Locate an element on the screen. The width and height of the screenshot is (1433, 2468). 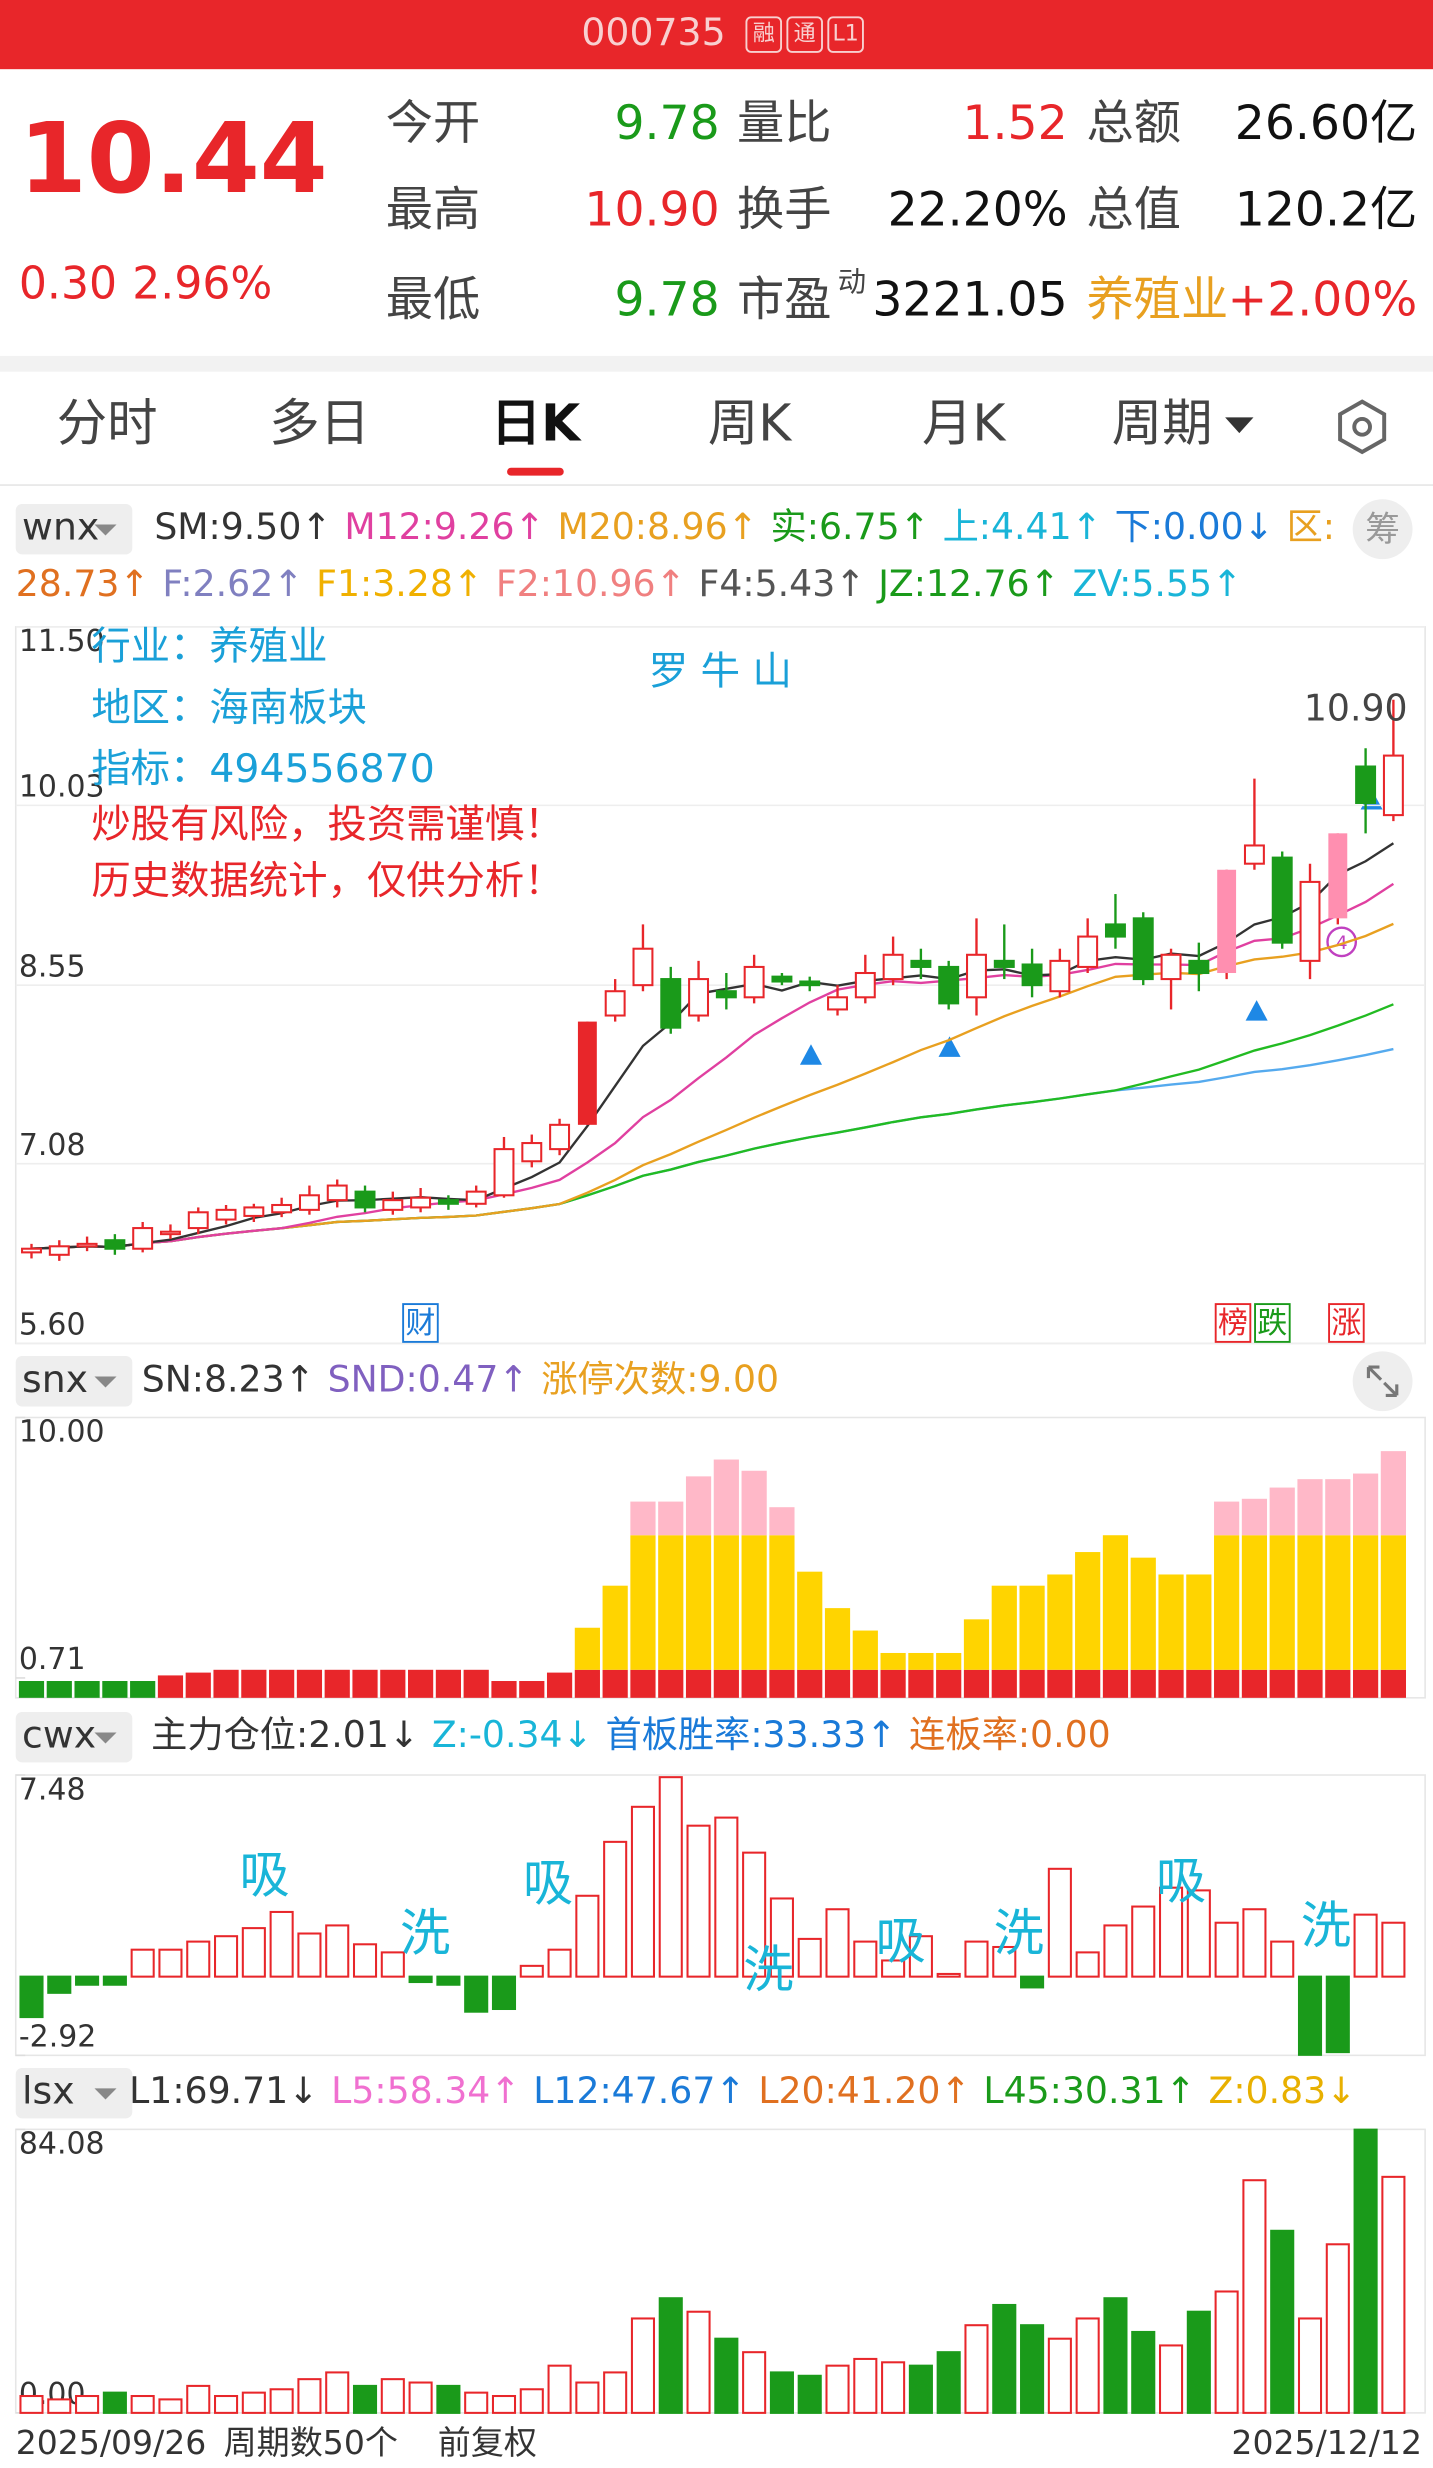
readout: 主力仓位:2.01↓ is located at coordinates (285, 1734).